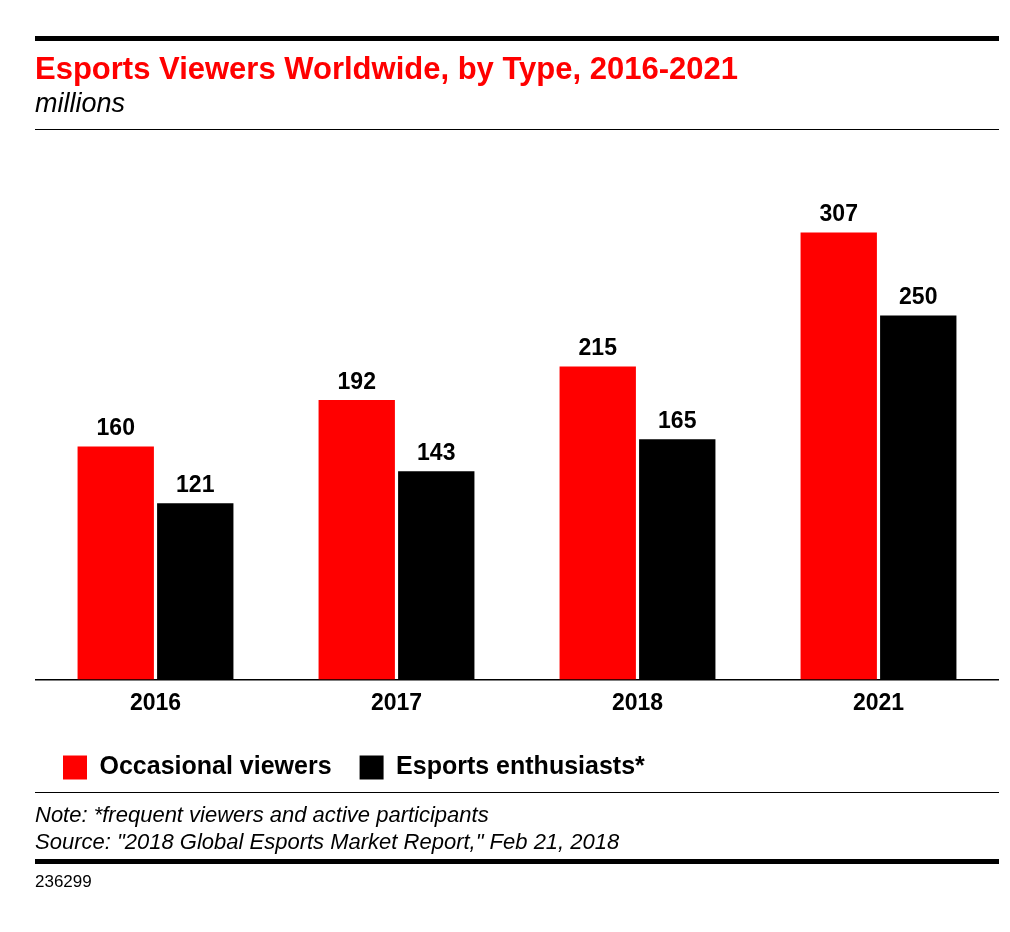 The image size is (1010, 932). What do you see at coordinates (115, 427) in the screenshot?
I see `data-label: 160` at bounding box center [115, 427].